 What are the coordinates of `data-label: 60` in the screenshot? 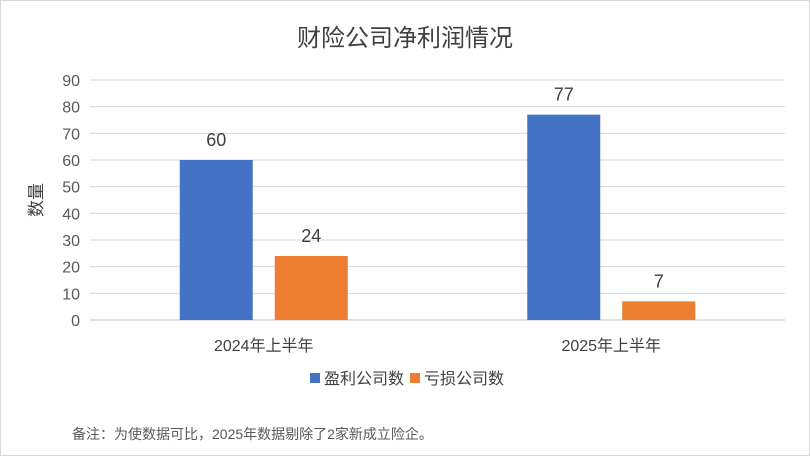 It's located at (216, 140).